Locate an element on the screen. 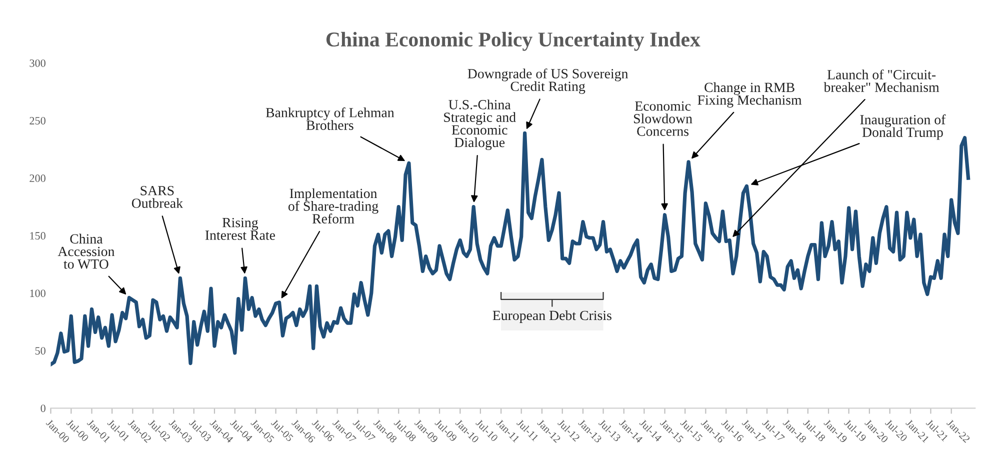  annotation: U.S.-China Strategic and Economic Dialogue is located at coordinates (480, 125).